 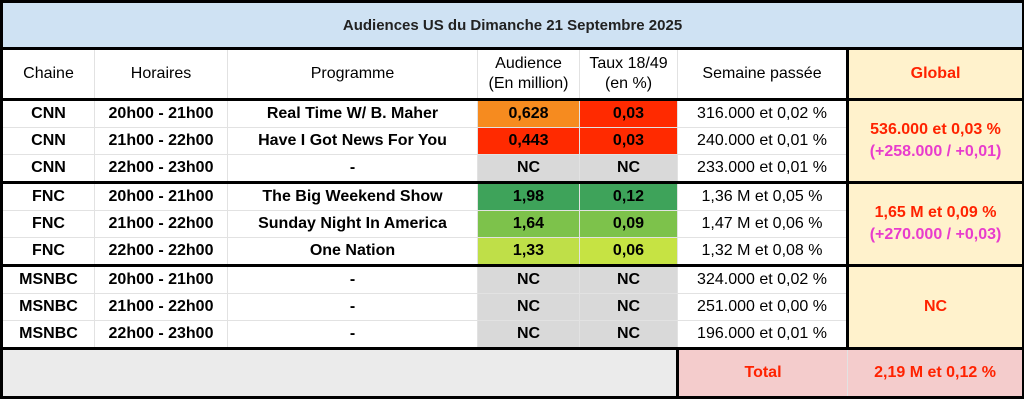 What do you see at coordinates (628, 83) in the screenshot?
I see `header-taux-line2: (en %)` at bounding box center [628, 83].